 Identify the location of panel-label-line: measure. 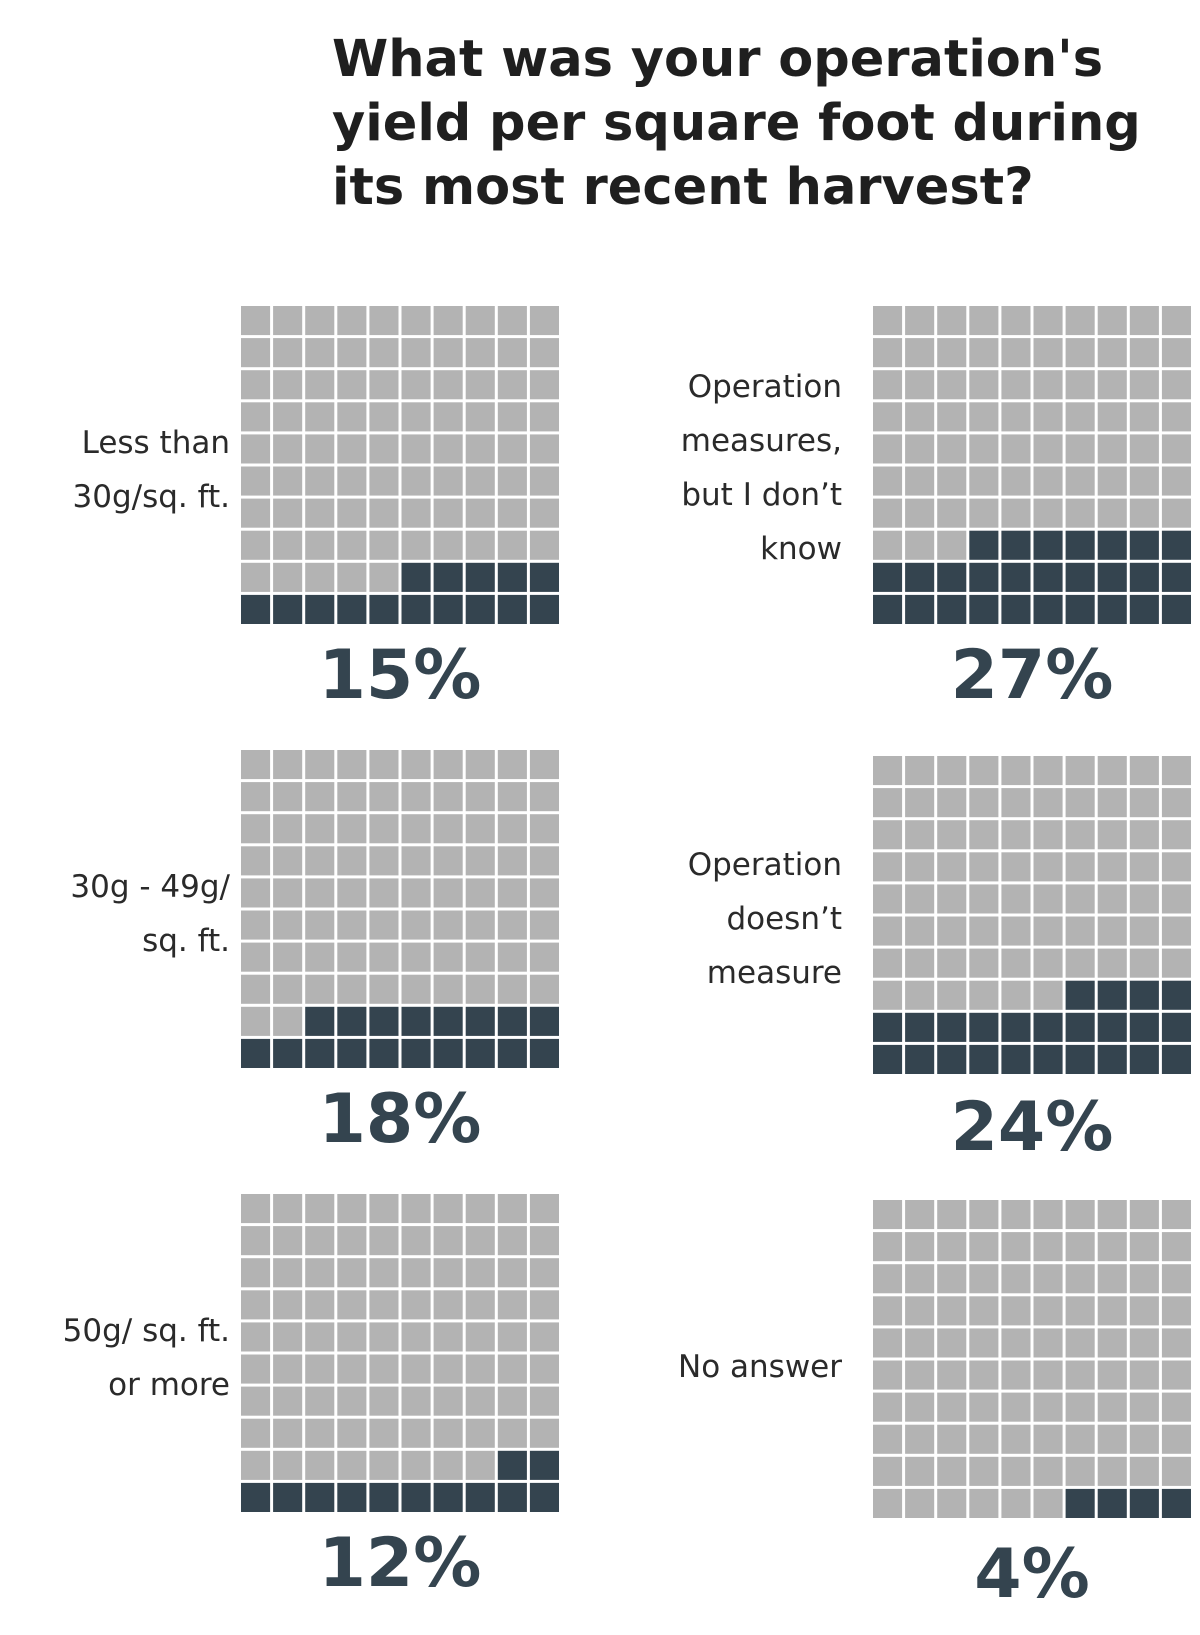
(774, 973).